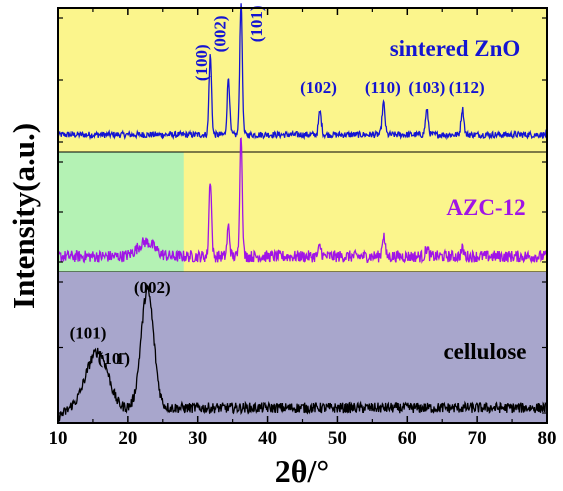  I want to click on x-tick-label: 10, so click(58, 438).